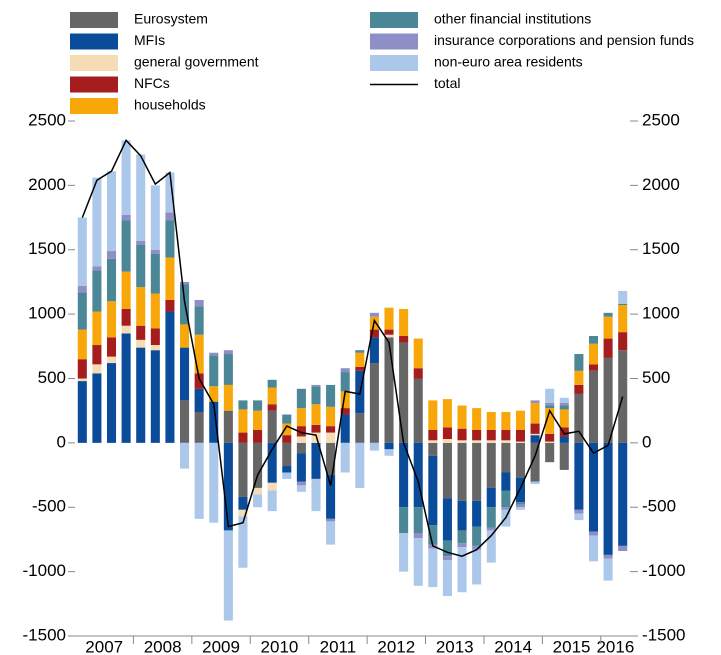  What do you see at coordinates (394, 41) in the screenshot?
I see `legend-swatch` at bounding box center [394, 41].